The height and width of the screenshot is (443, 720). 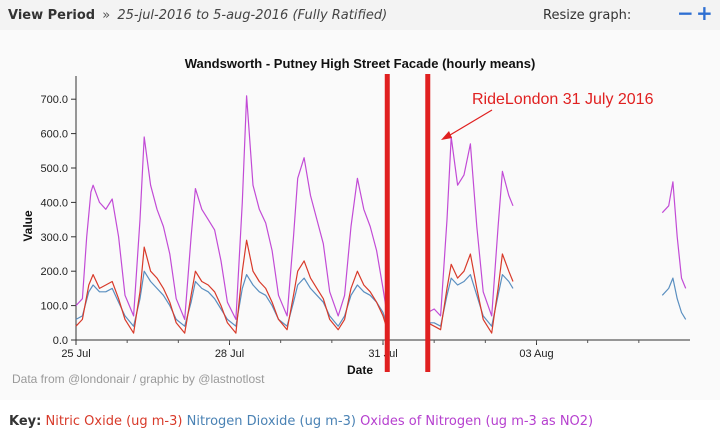 I want to click on view-period-label: View Period, so click(x=52, y=15).